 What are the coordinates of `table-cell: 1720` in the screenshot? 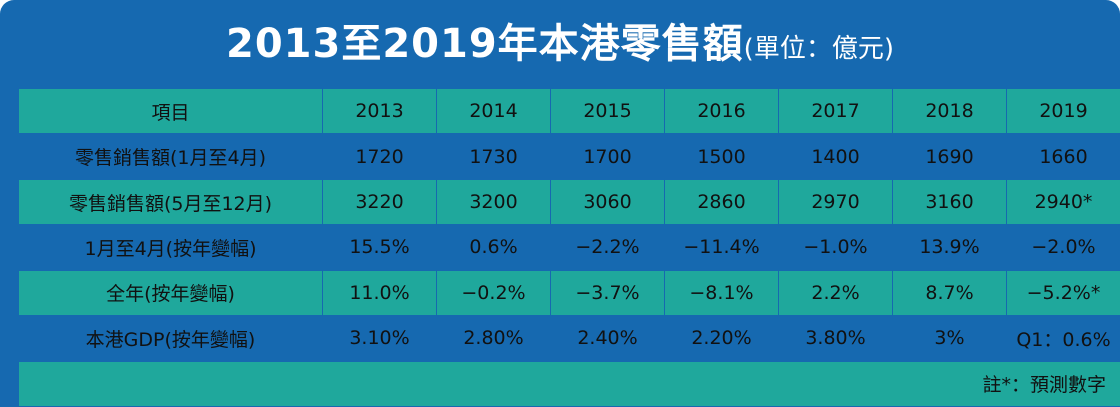 It's located at (379, 156).